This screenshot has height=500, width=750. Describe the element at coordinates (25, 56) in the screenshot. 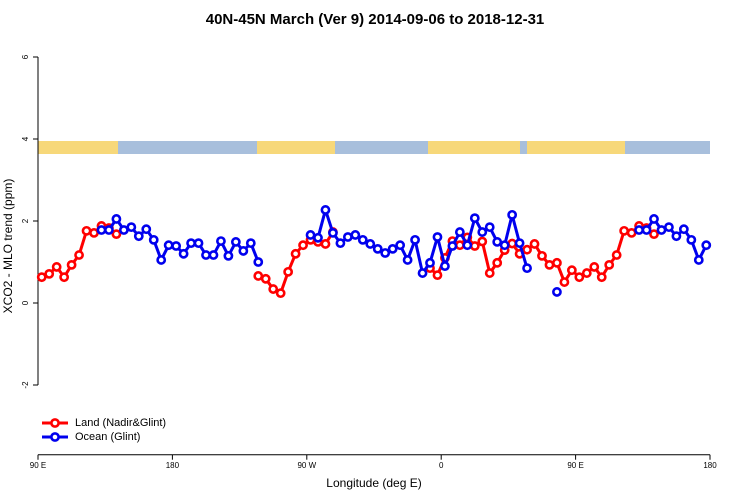

I see `y-tick-label: 6` at that location.